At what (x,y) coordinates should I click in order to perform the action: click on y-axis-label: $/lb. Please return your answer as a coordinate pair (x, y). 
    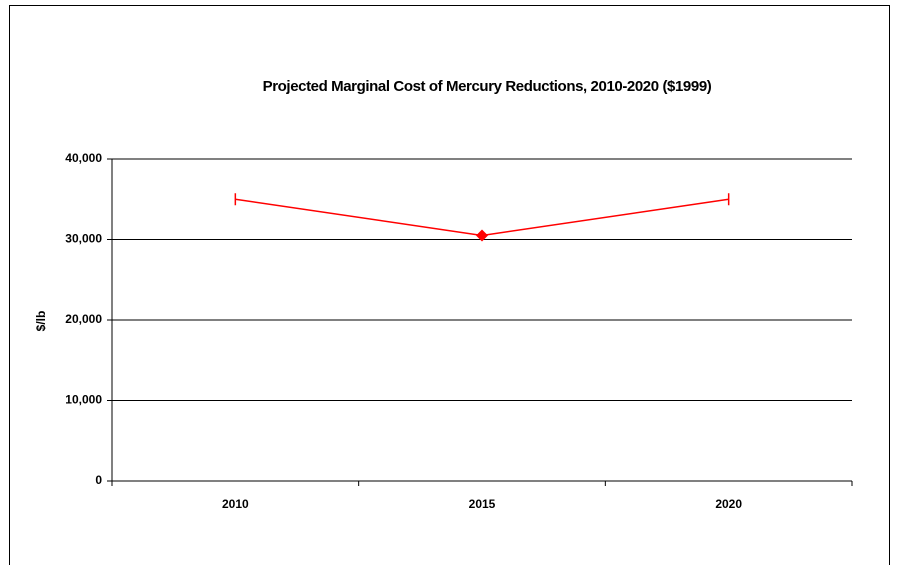
    Looking at the image, I should click on (41, 321).